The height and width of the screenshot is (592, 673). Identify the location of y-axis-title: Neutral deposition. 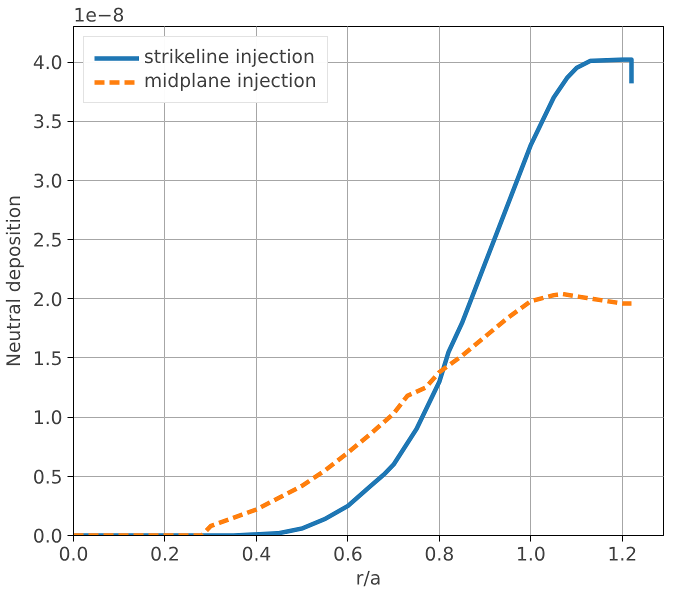
(14, 281).